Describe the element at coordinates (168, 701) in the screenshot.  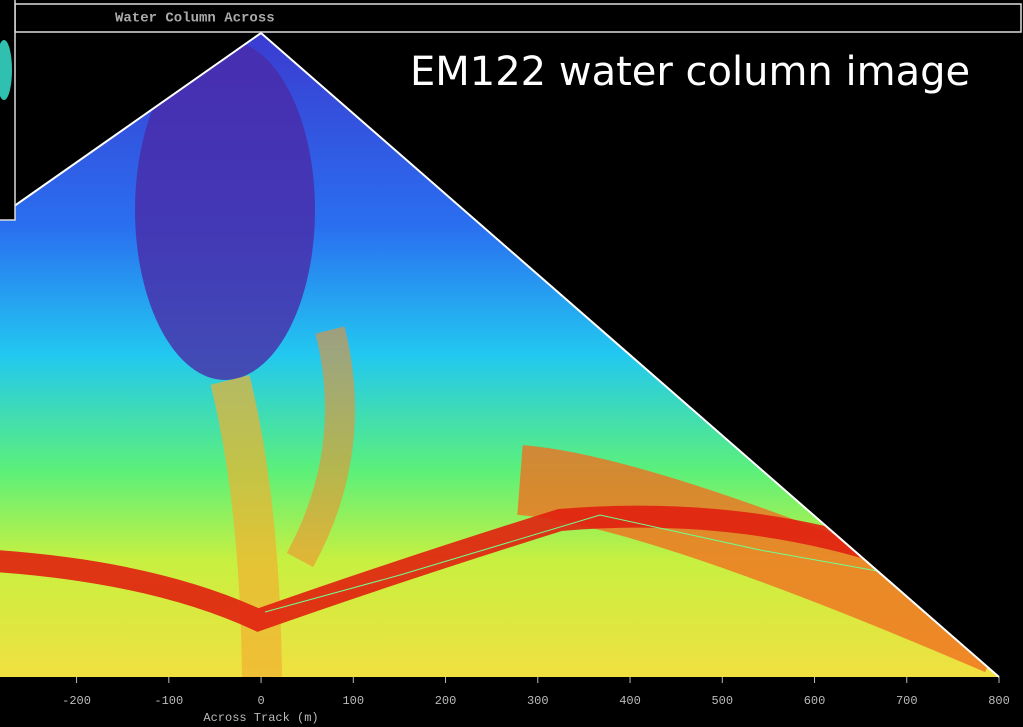
I see `x-tick-label: -100` at that location.